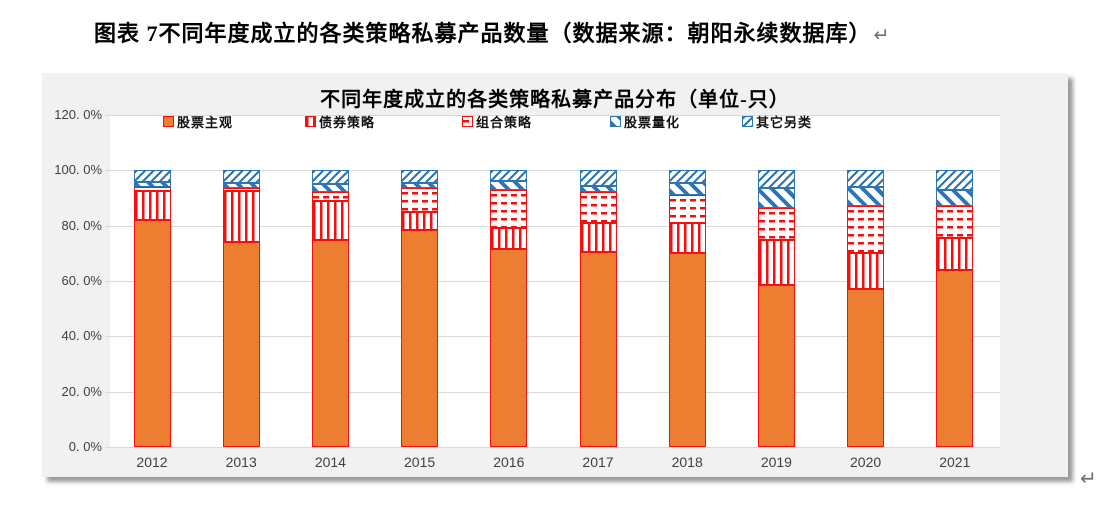 The width and height of the screenshot is (1117, 509). Describe the element at coordinates (955, 462) in the screenshot. I see `x-axis-tick-label: 2021` at that location.